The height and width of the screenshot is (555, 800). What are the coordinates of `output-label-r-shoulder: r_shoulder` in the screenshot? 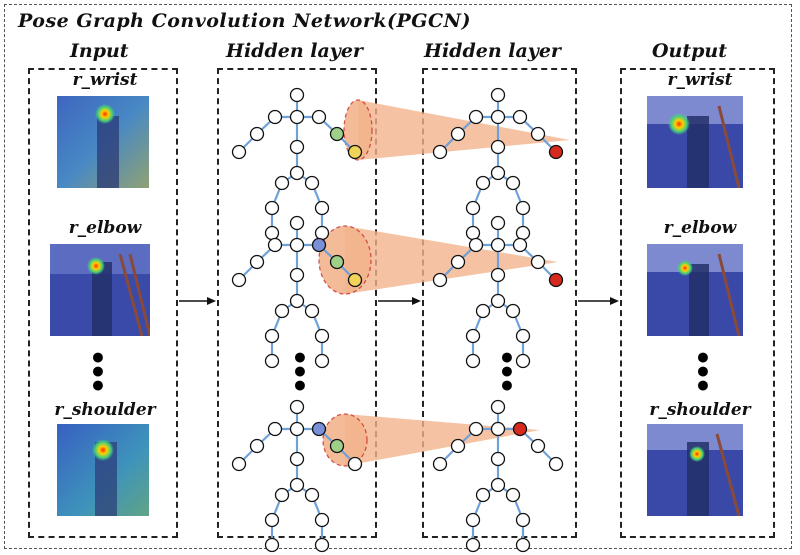 It's located at (700, 410).